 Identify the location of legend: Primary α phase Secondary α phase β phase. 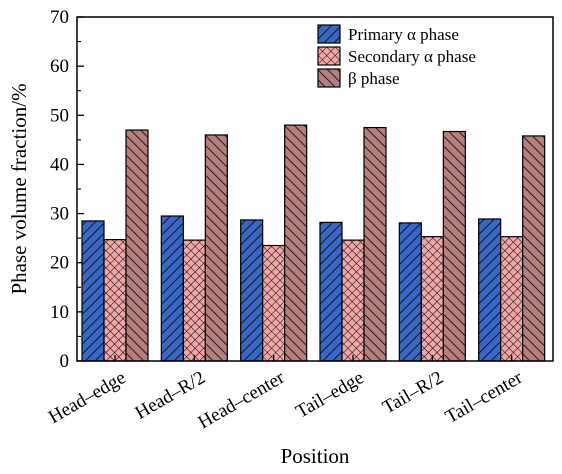
(396, 56).